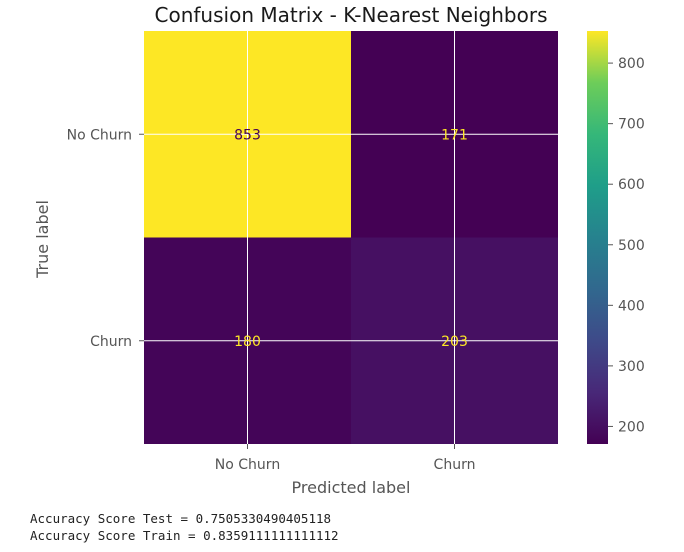 This screenshot has height=552, width=684. What do you see at coordinates (99, 135) in the screenshot?
I see `y-tick-label-0: No Churn` at bounding box center [99, 135].